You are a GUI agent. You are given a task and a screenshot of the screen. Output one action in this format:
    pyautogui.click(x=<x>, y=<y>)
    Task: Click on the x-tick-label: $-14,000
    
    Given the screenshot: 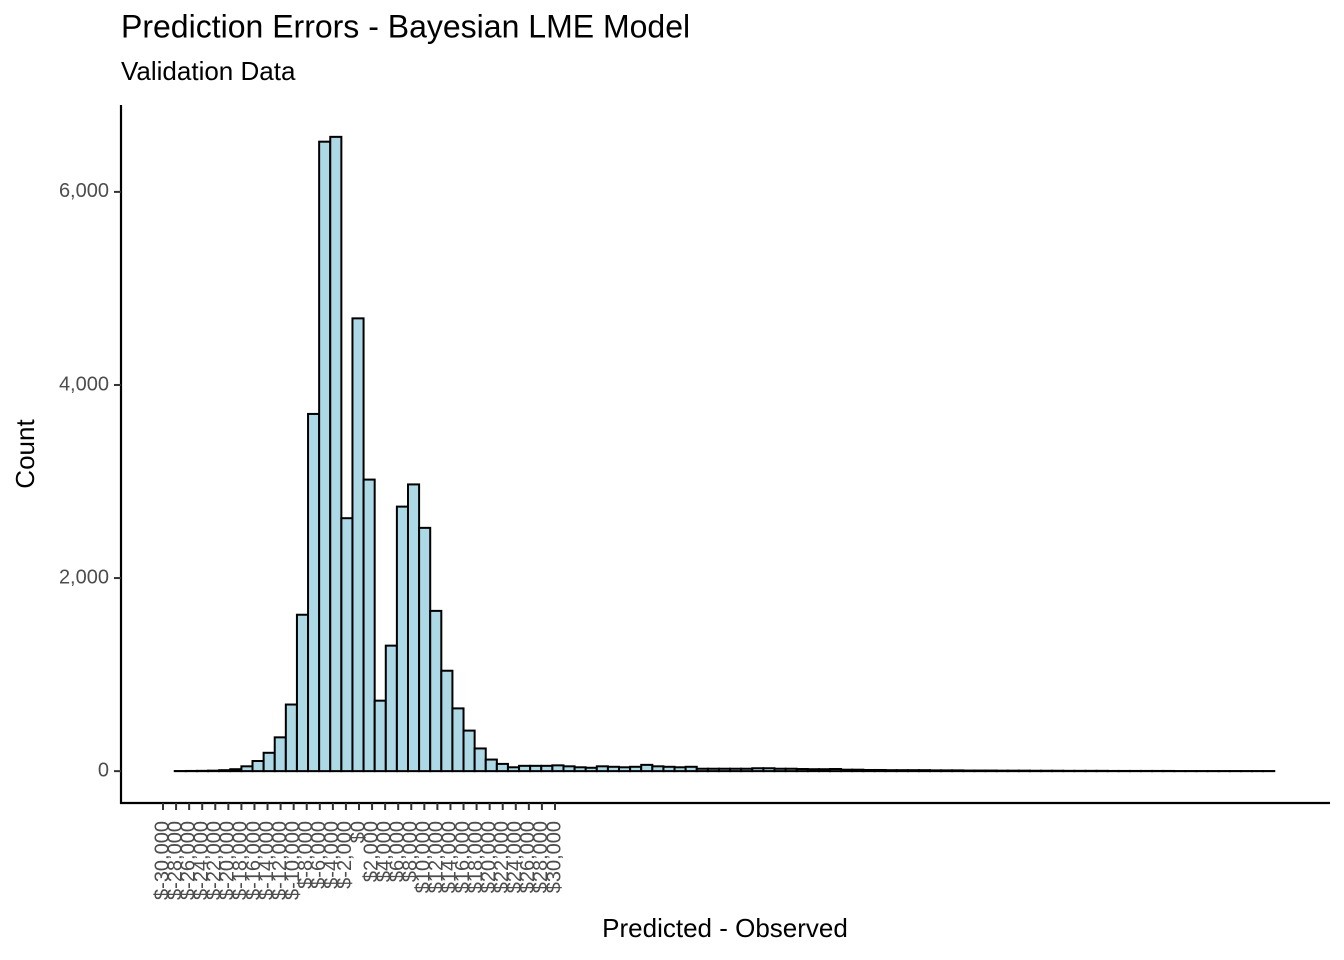 What is the action you would take?
    pyautogui.click(x=267, y=860)
    